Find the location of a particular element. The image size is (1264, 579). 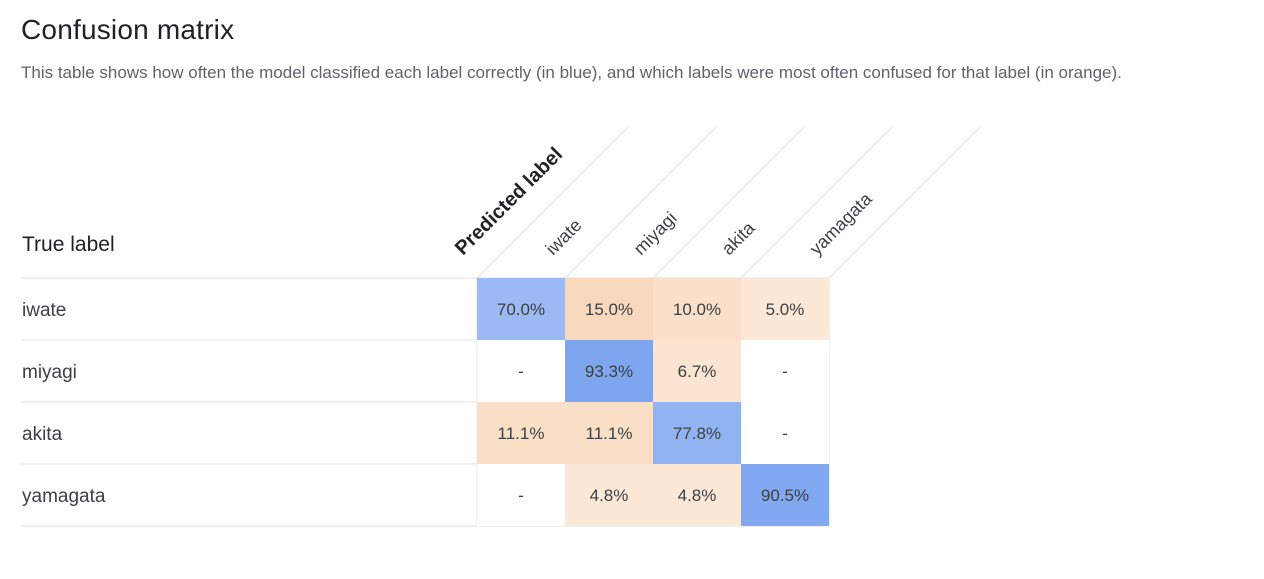

row-axis-label: True label is located at coordinates (68, 244).